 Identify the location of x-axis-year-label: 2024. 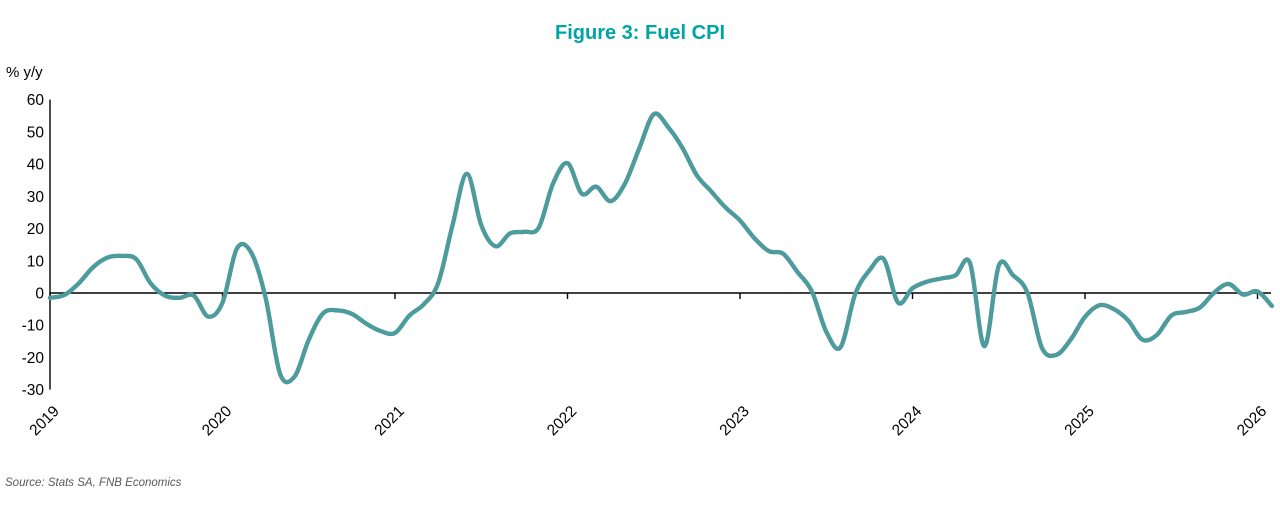
(907, 421).